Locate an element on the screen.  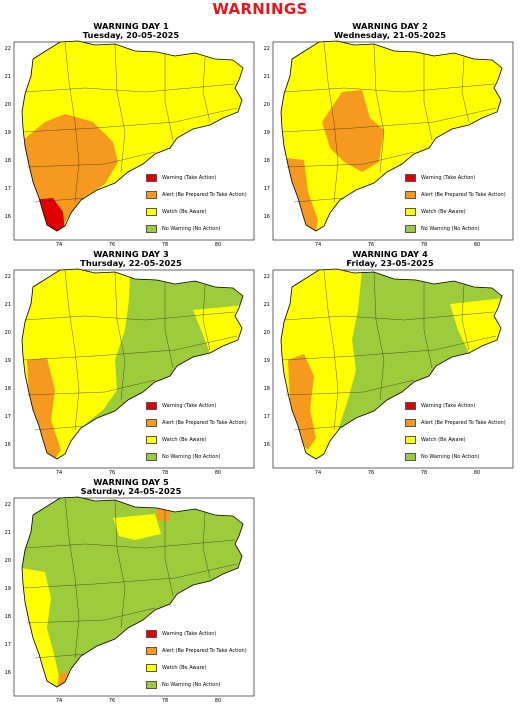
panel-day-label: WARNING DAY 4 is located at coordinates (390, 254).